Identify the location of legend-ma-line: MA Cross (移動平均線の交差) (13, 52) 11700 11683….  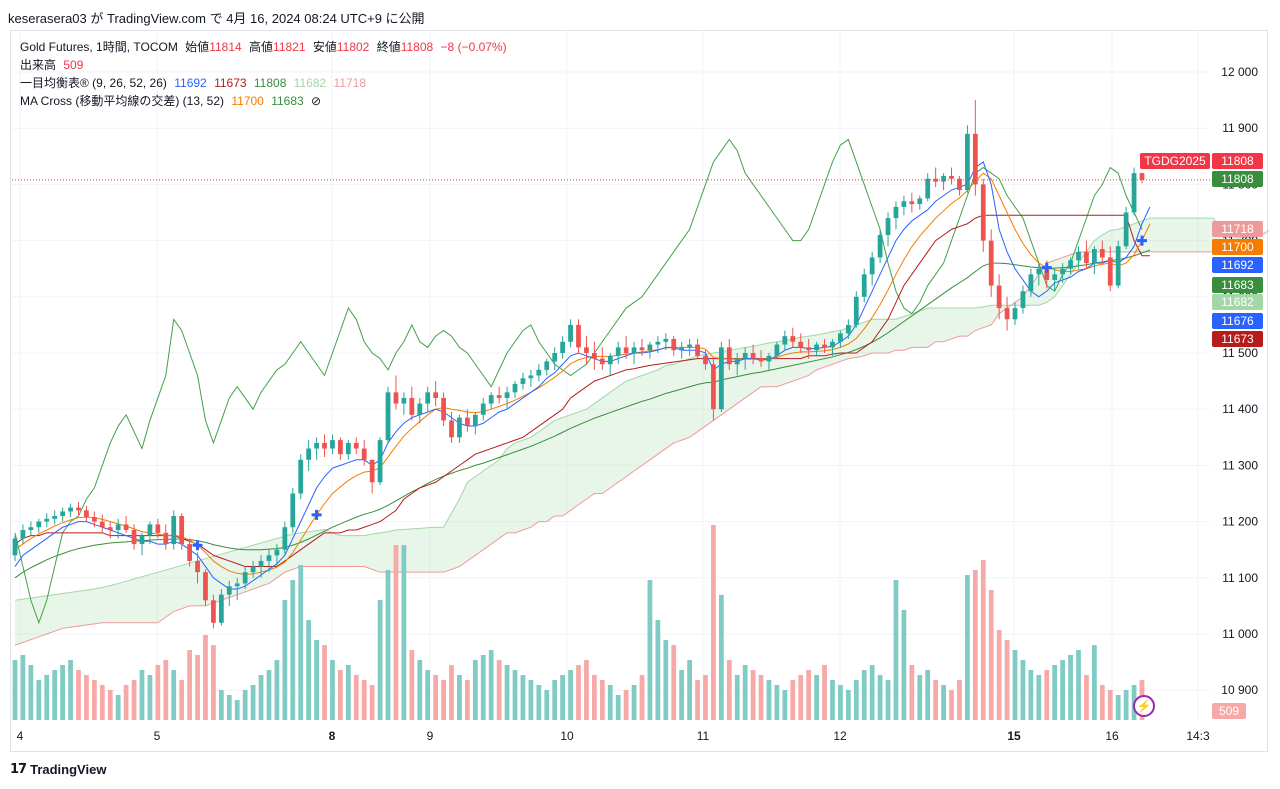
(172, 100).